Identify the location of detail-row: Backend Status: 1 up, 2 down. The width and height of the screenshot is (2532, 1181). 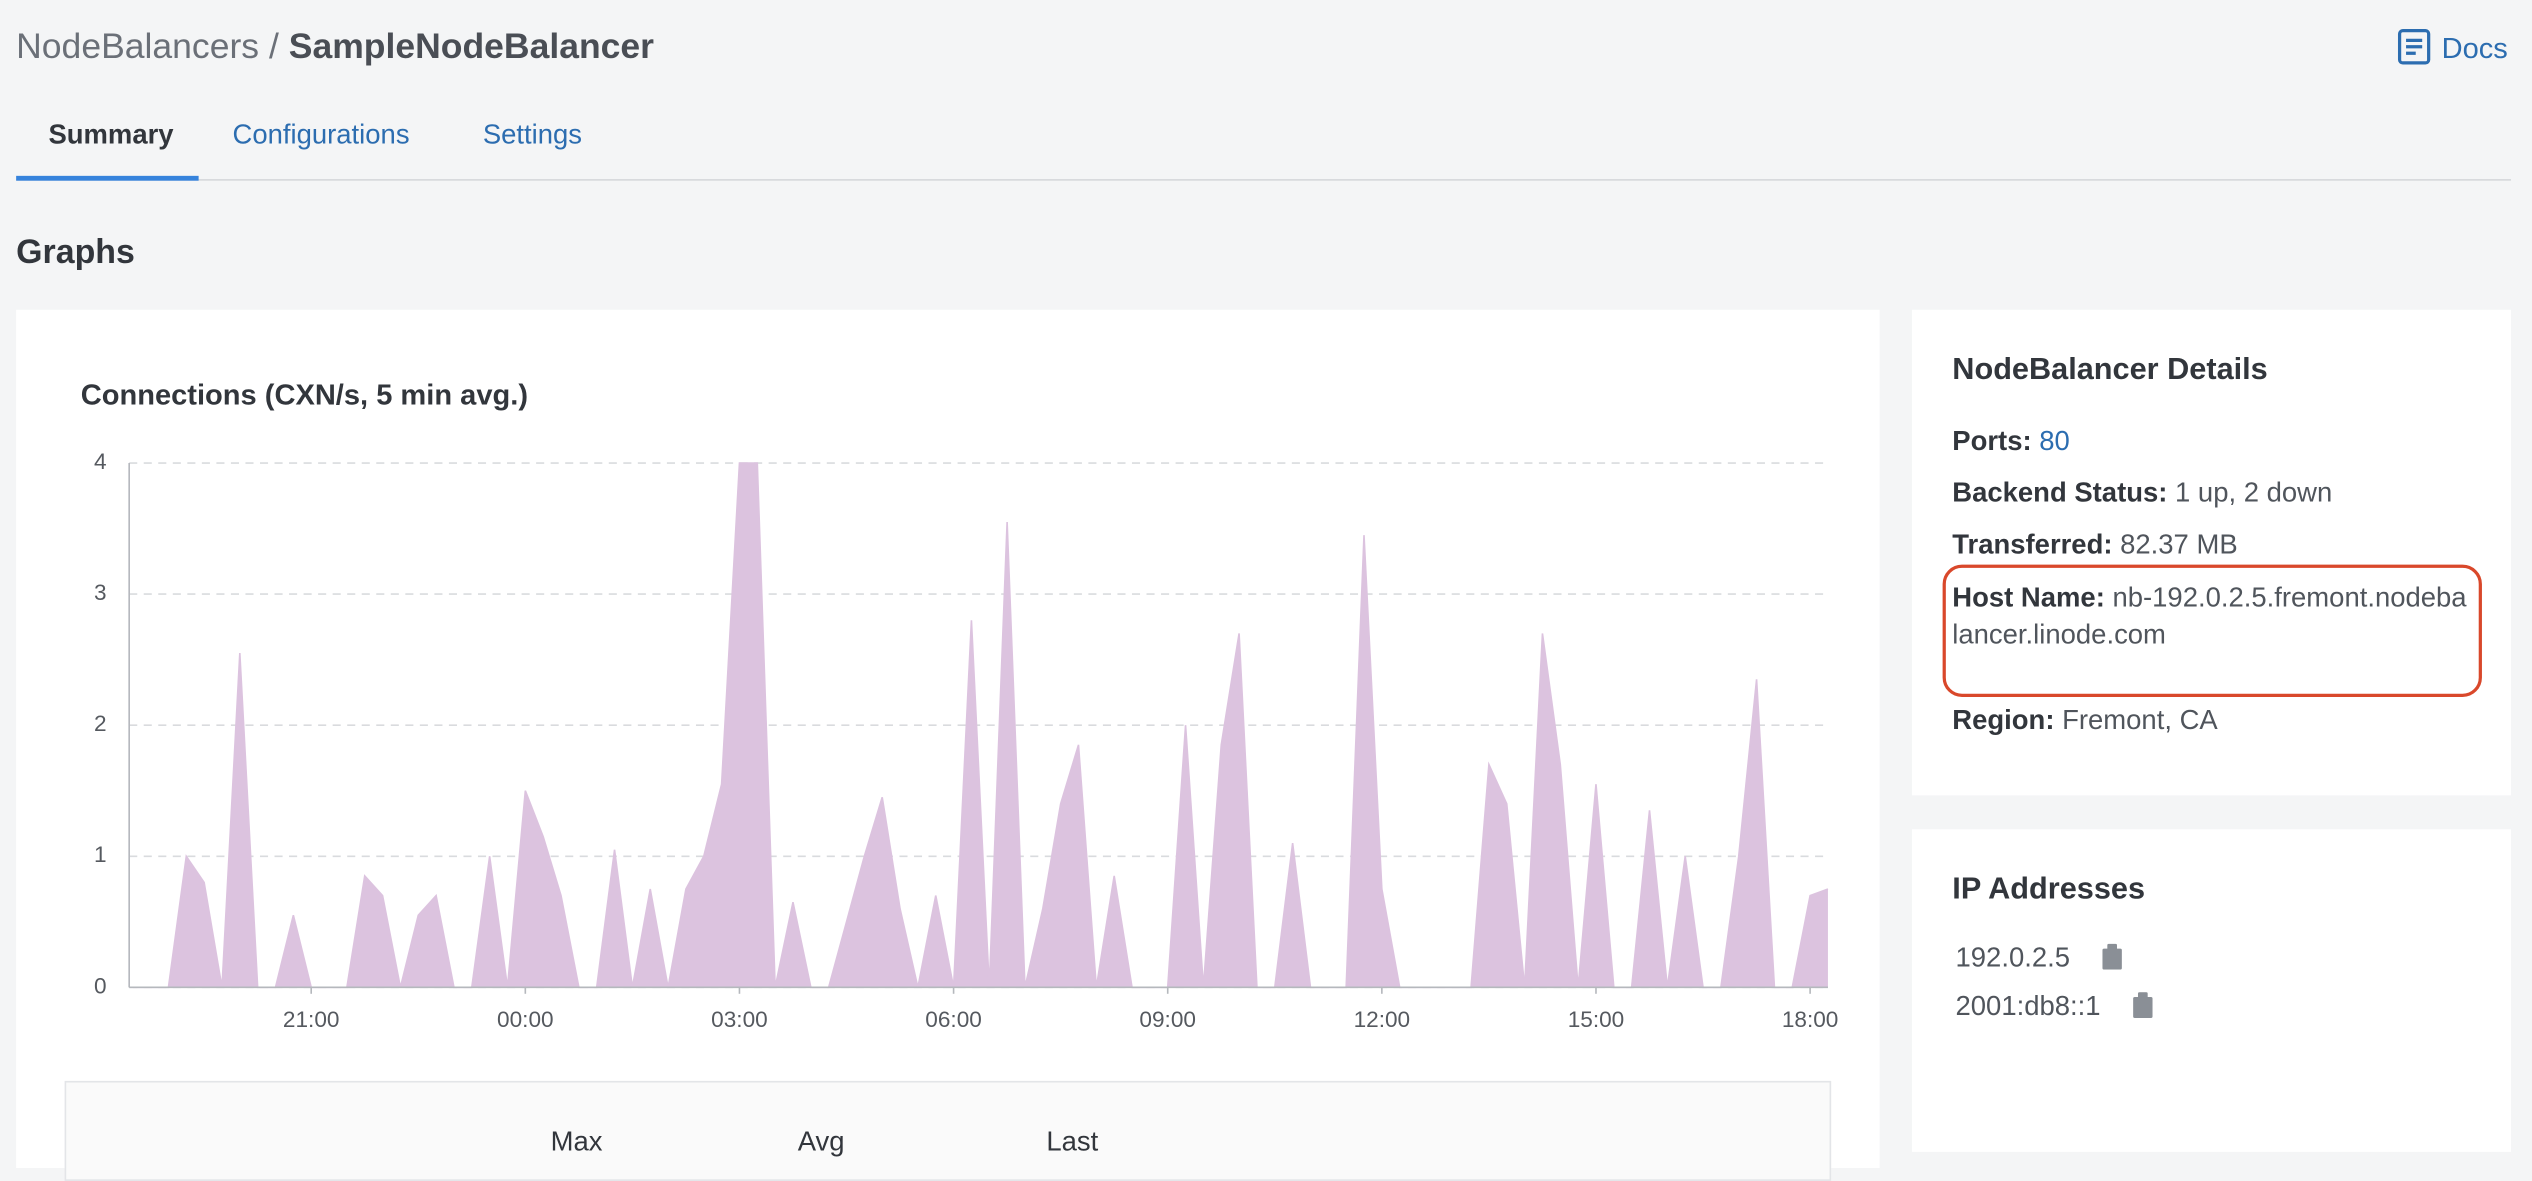
(2142, 494).